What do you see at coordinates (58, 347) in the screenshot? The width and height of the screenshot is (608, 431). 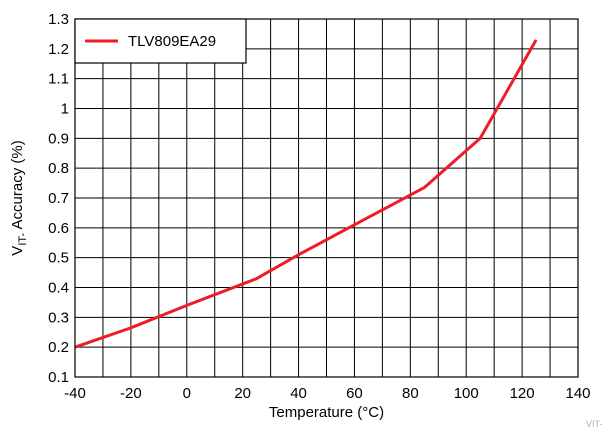 I see `y-tick-label: 0.2` at bounding box center [58, 347].